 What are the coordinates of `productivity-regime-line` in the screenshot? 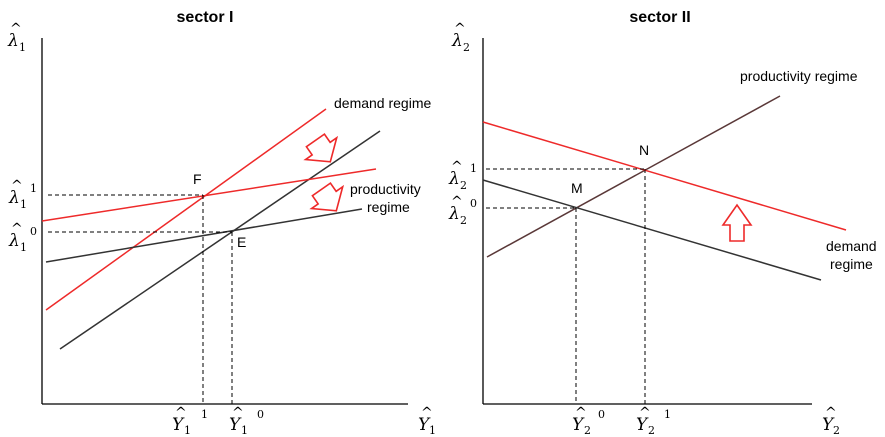 It's located at (633, 176).